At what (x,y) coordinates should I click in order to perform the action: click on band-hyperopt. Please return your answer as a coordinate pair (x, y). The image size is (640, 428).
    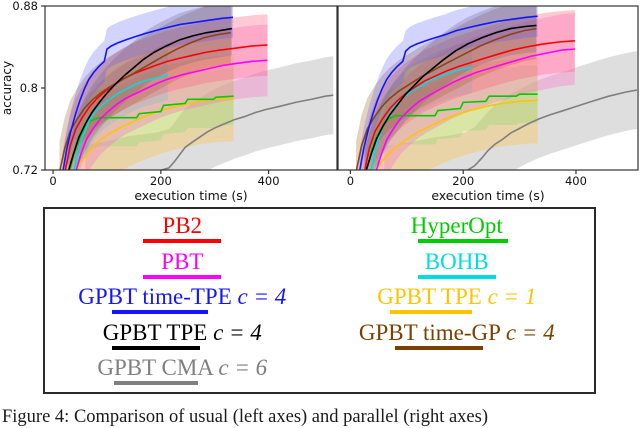
    Looking at the image, I should click on (151, 118).